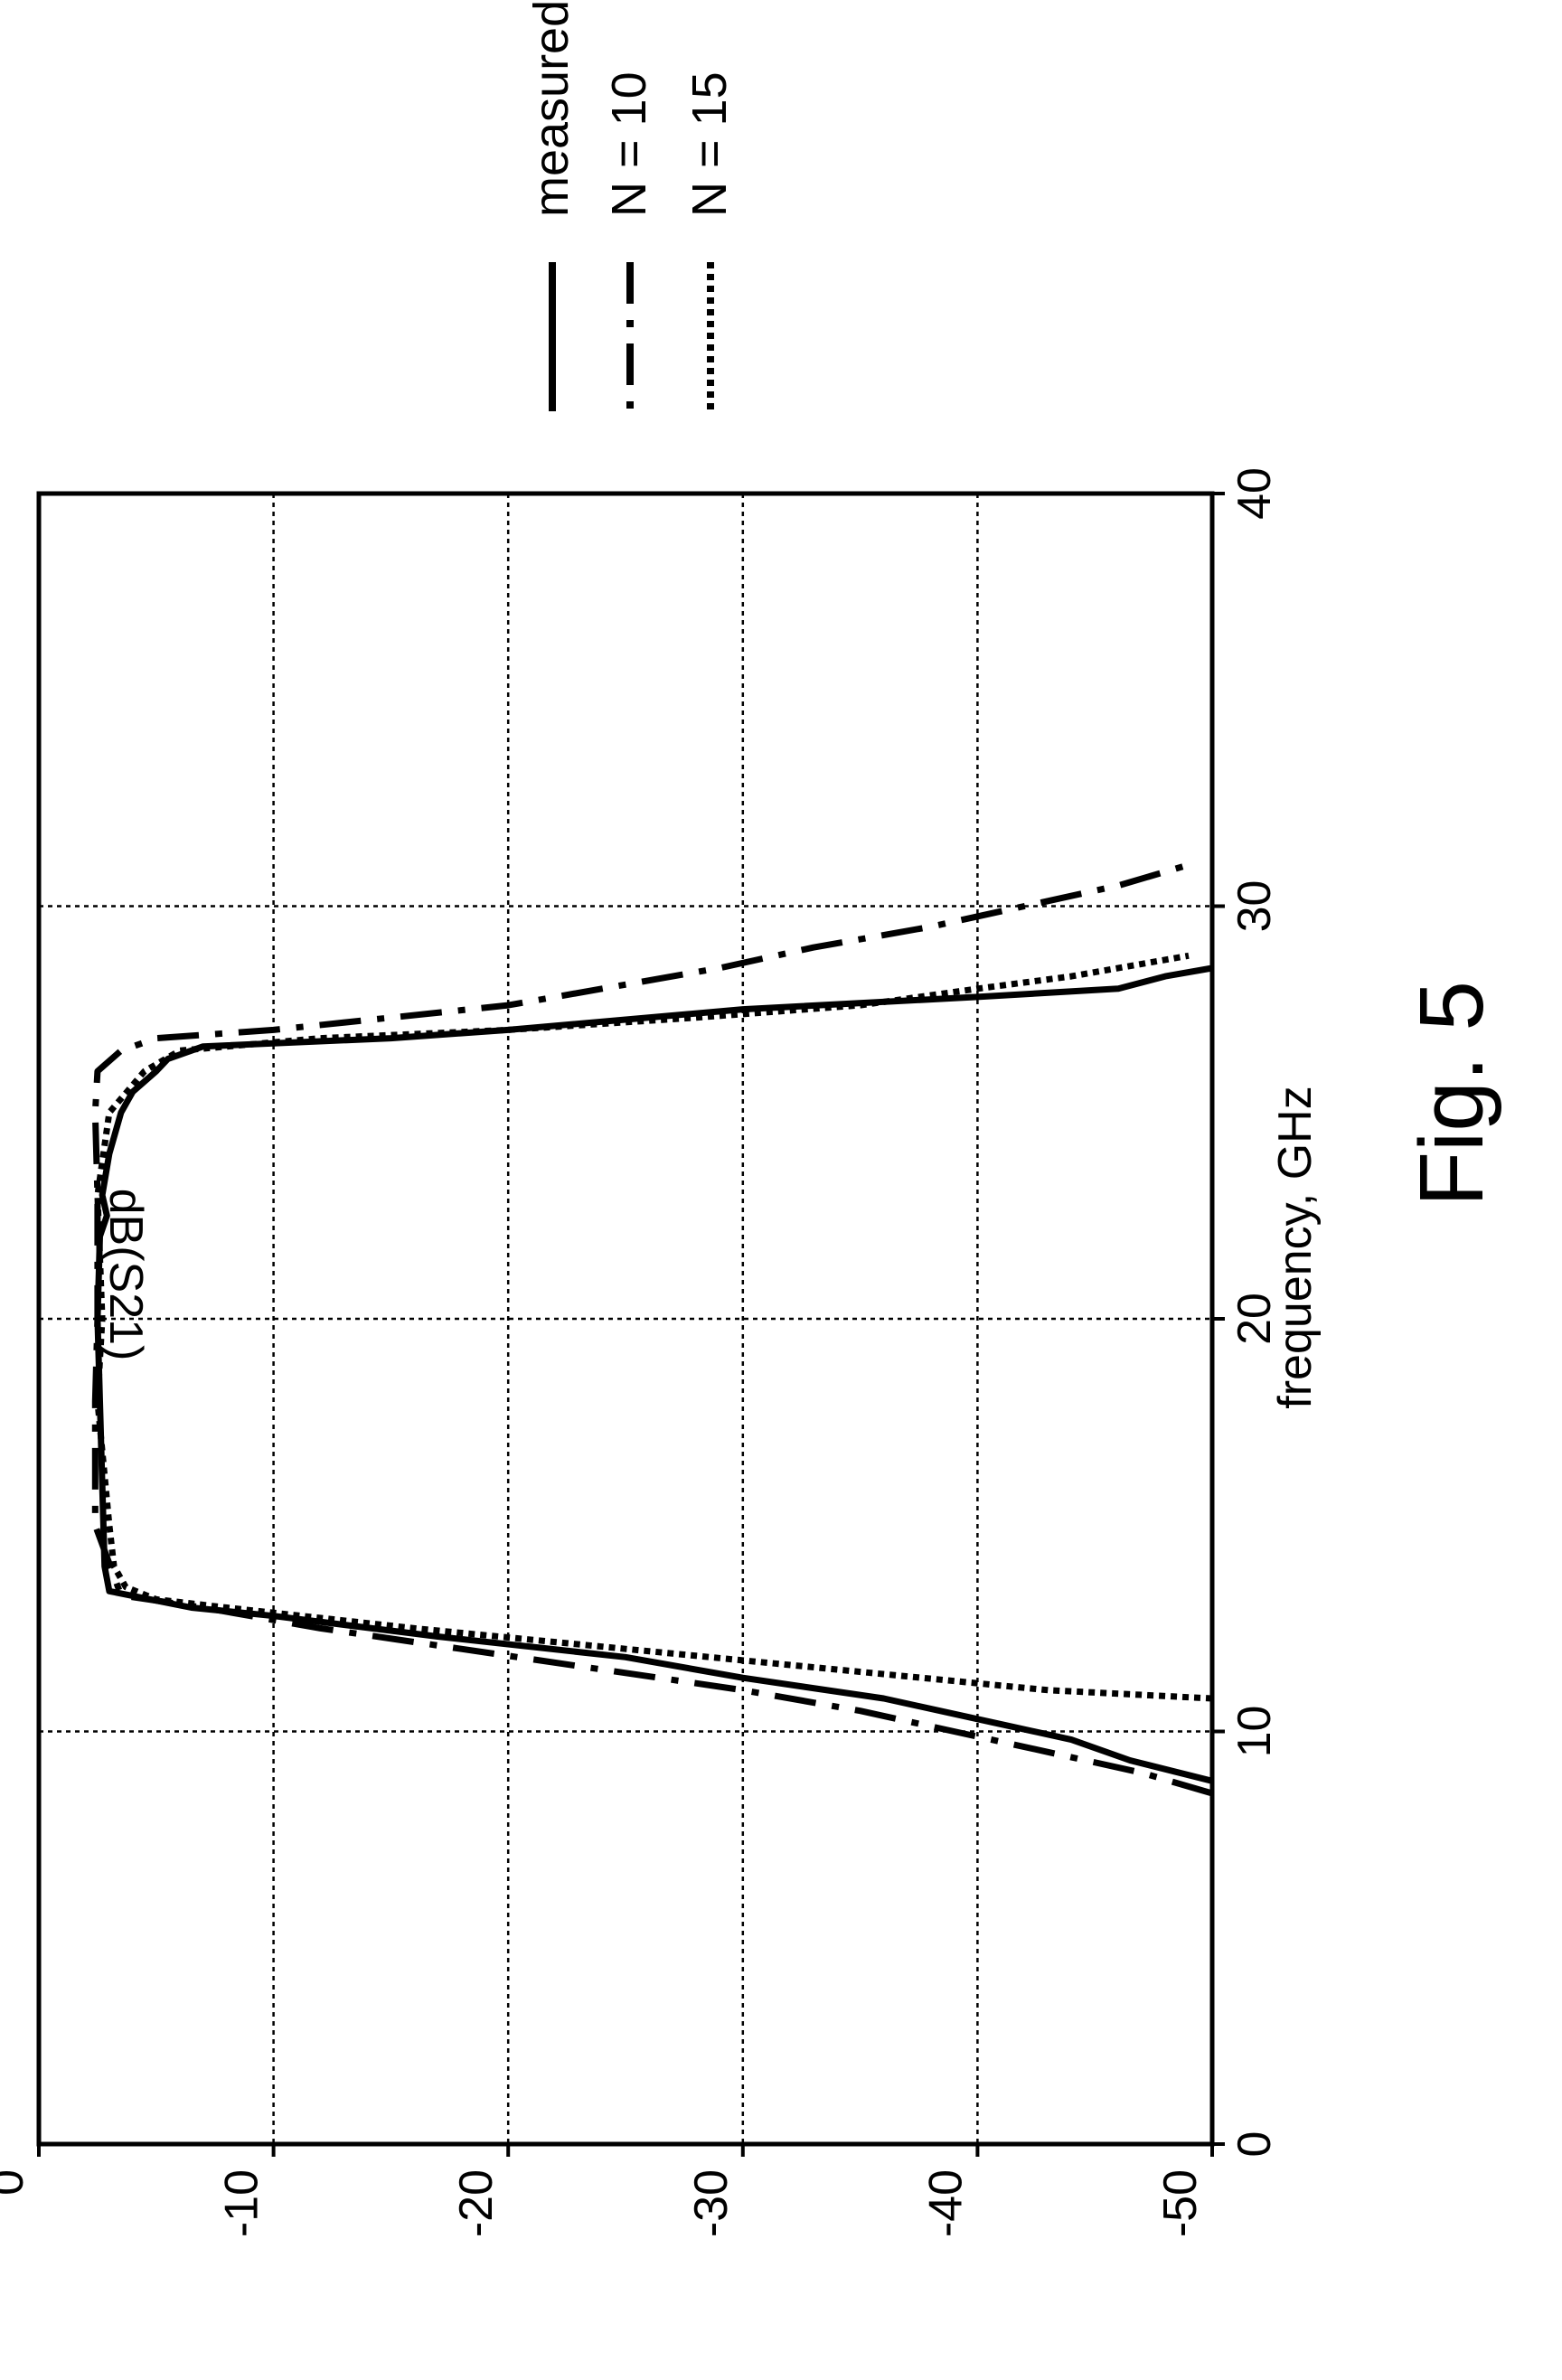  What do you see at coordinates (1255, 1732) in the screenshot?
I see `x-tick-label: 10` at bounding box center [1255, 1732].